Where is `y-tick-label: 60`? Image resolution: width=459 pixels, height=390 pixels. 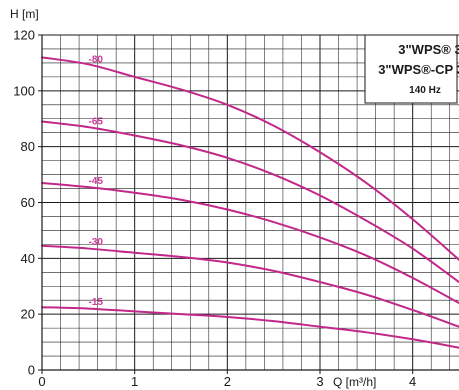 y-tick-label: 60 is located at coordinates (28, 202).